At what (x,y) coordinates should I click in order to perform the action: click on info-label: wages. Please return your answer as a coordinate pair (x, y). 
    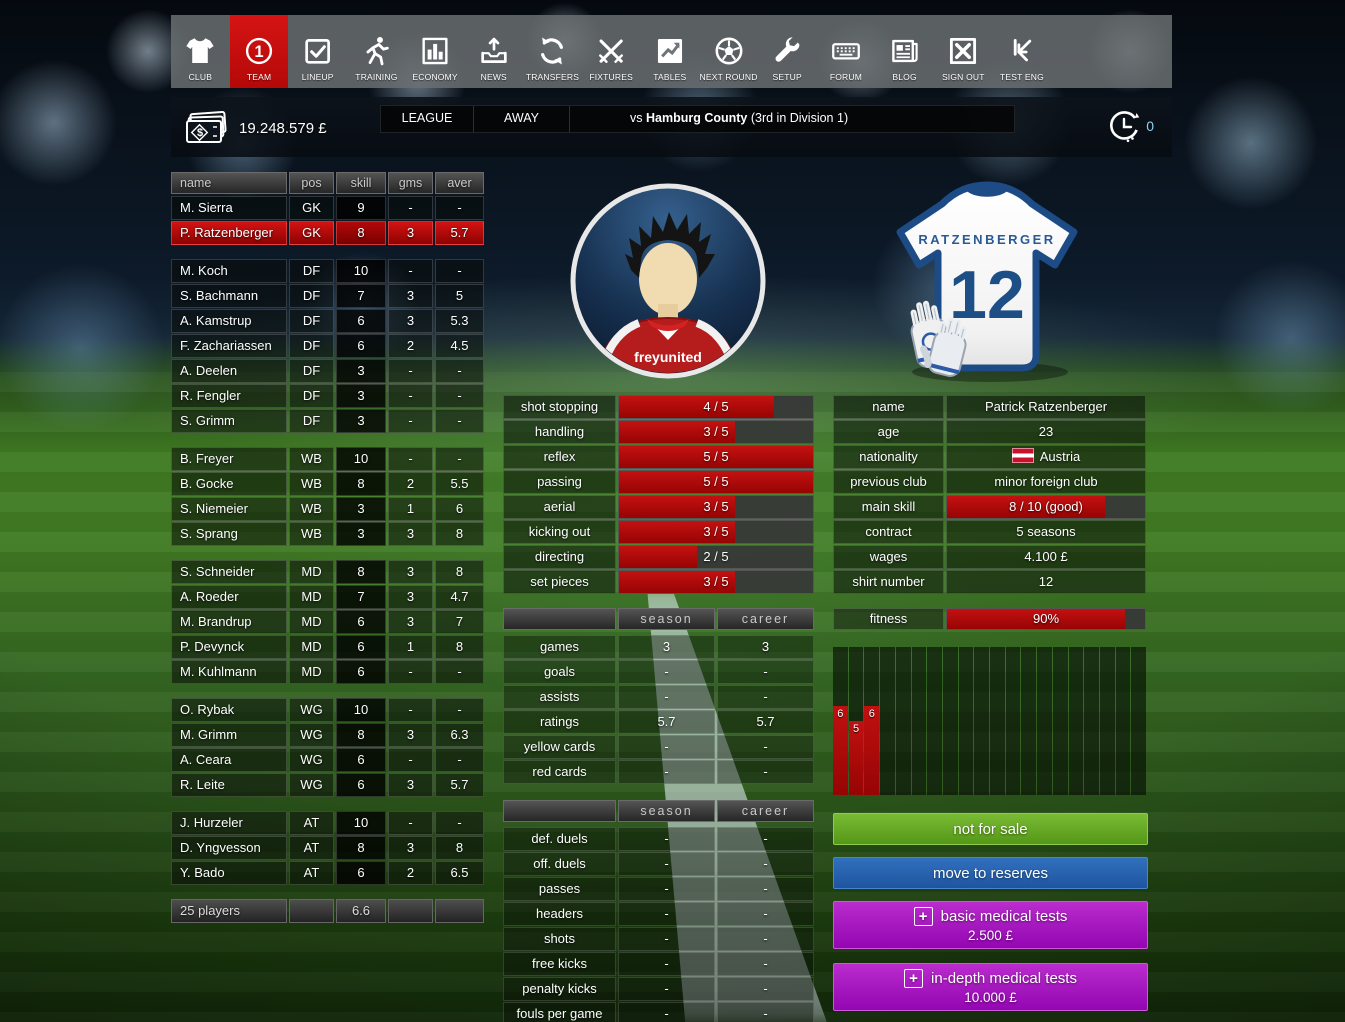
    Looking at the image, I should click on (888, 557).